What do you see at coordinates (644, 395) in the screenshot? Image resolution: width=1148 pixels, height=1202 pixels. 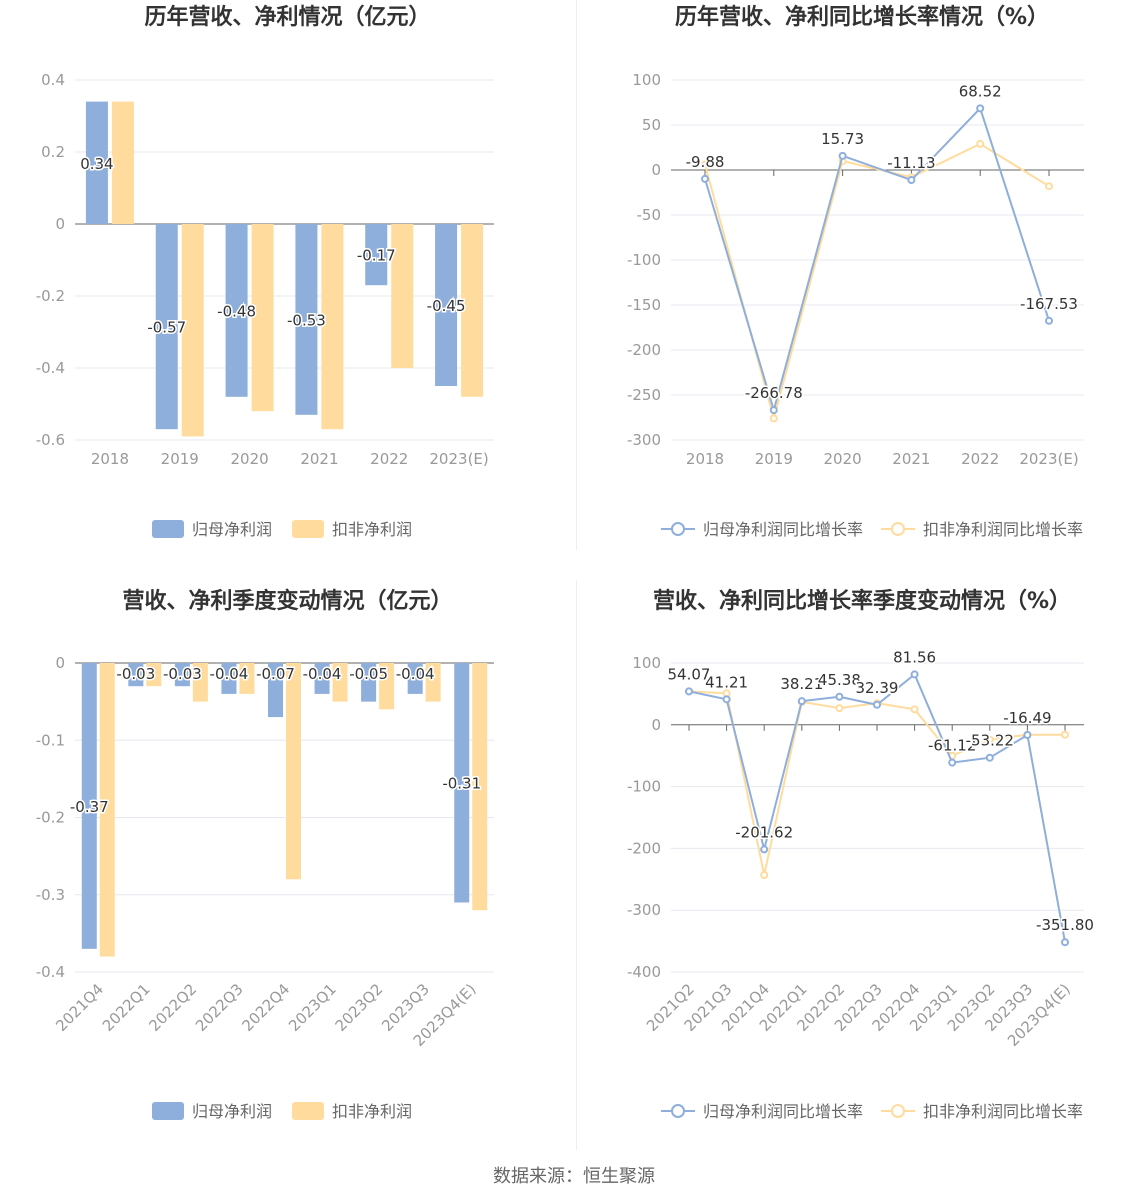 I see `y-tick-label: -250` at bounding box center [644, 395].